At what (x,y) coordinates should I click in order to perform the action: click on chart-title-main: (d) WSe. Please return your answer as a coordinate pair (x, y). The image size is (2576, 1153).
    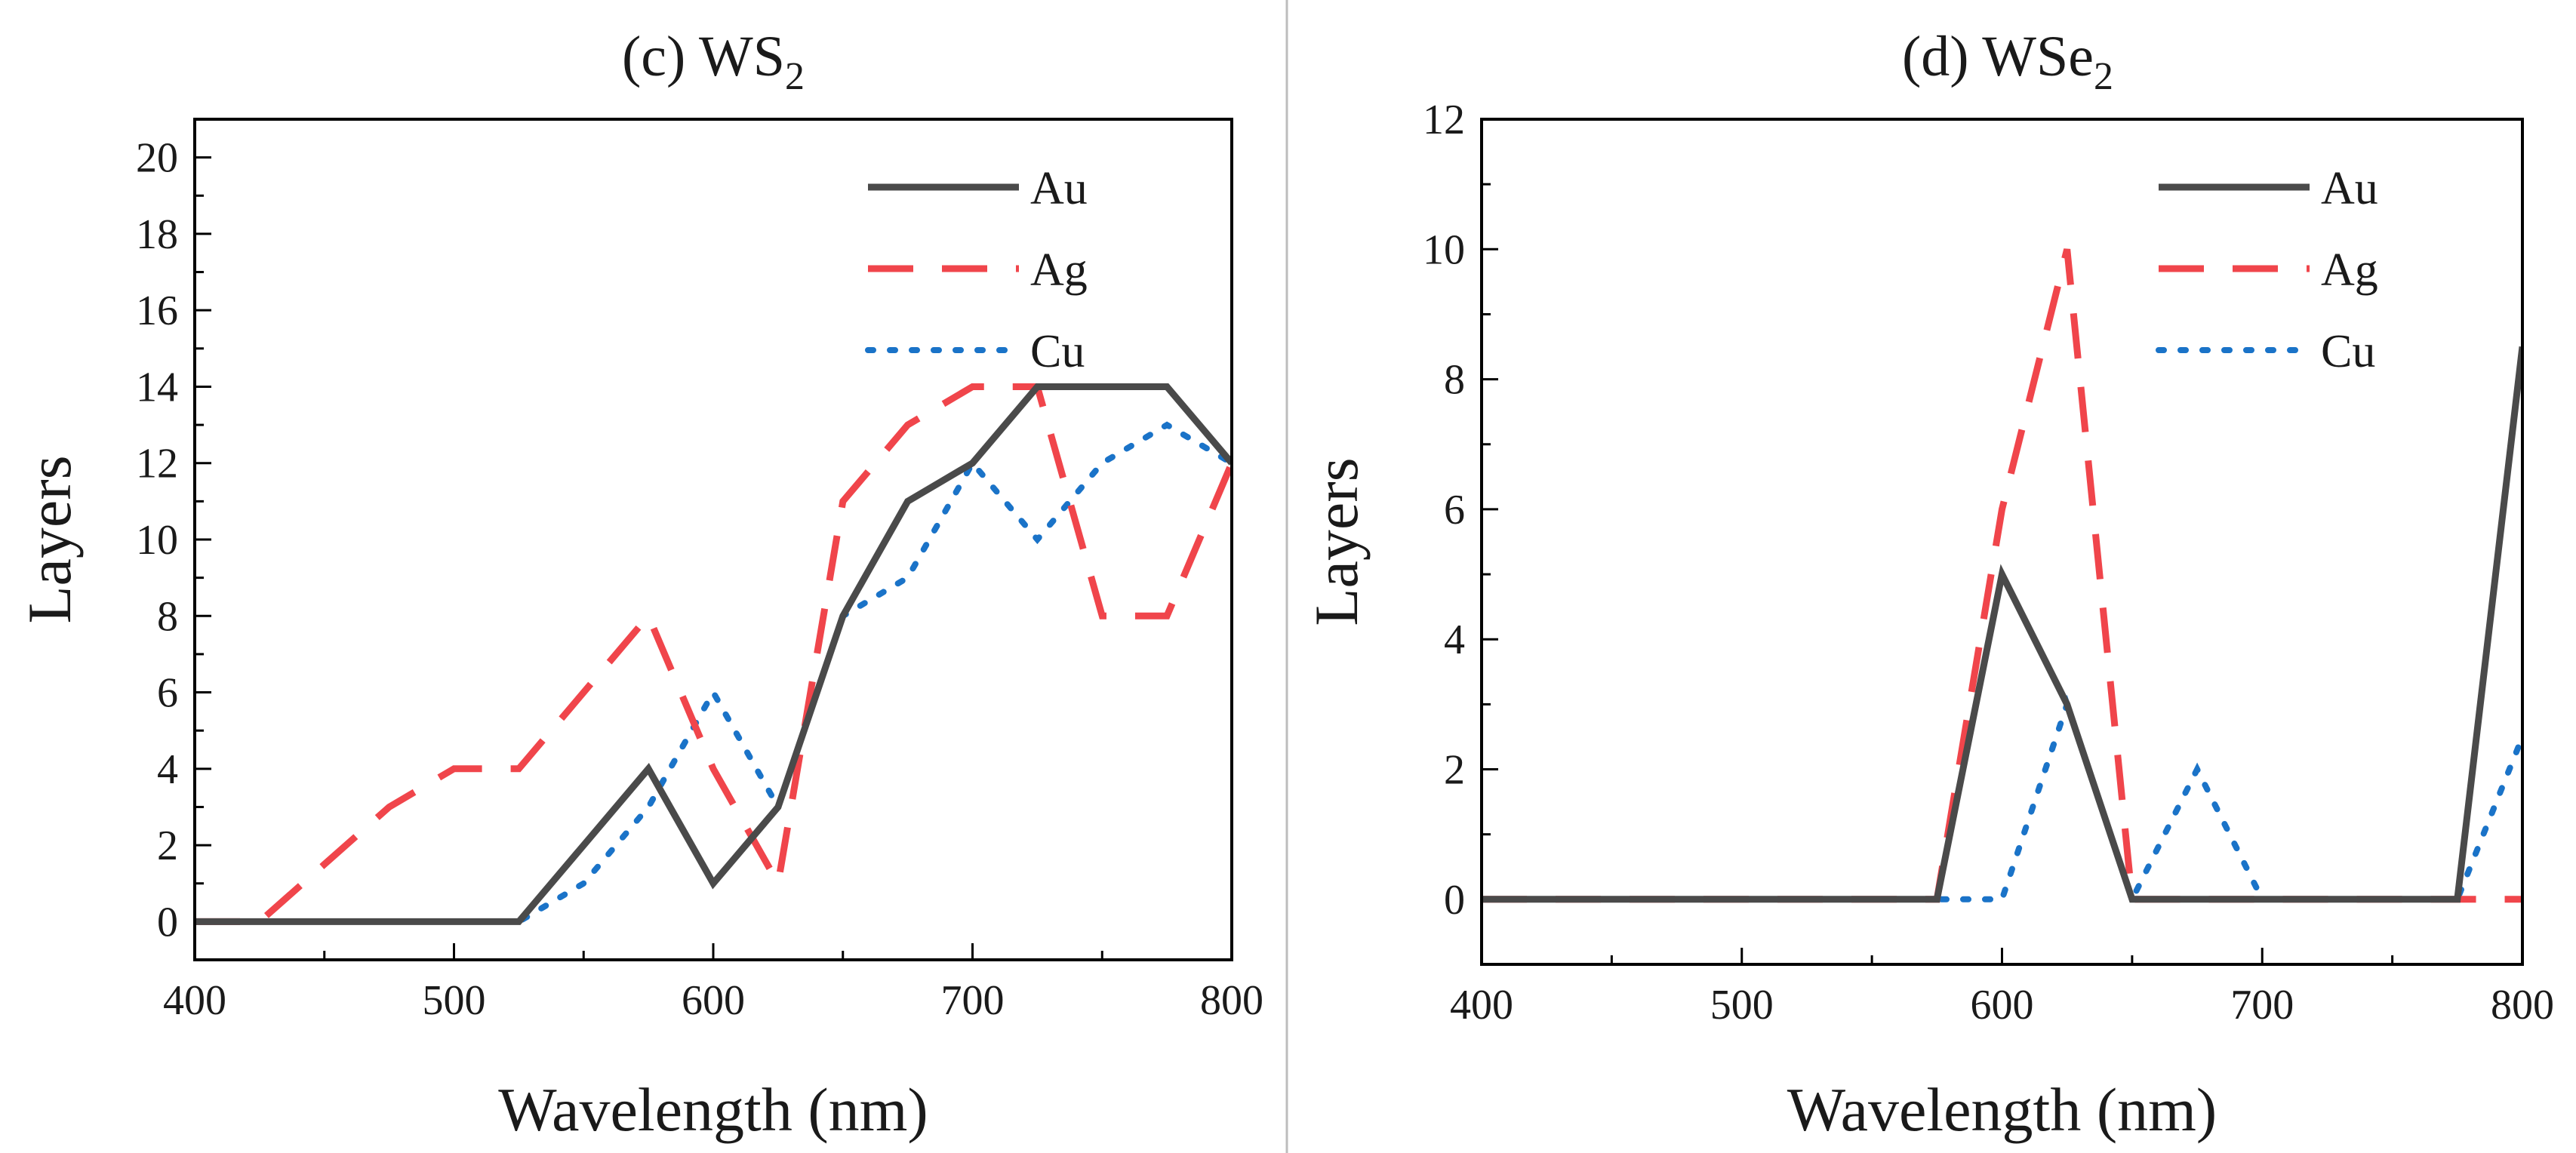
    Looking at the image, I should click on (1998, 56).